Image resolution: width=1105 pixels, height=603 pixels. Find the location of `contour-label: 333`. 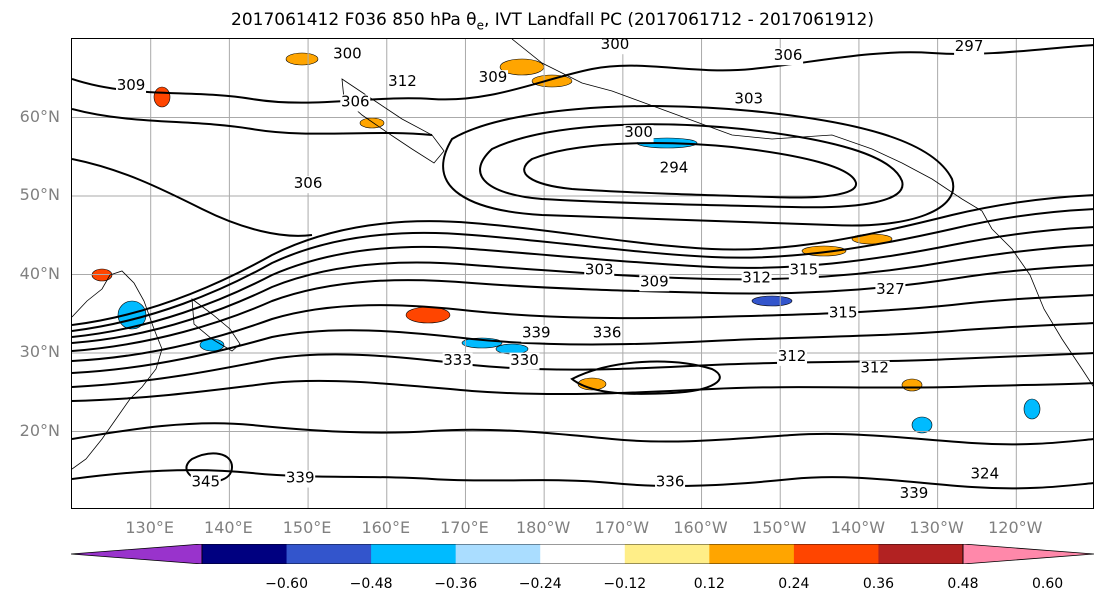

contour-label: 333 is located at coordinates (457, 360).